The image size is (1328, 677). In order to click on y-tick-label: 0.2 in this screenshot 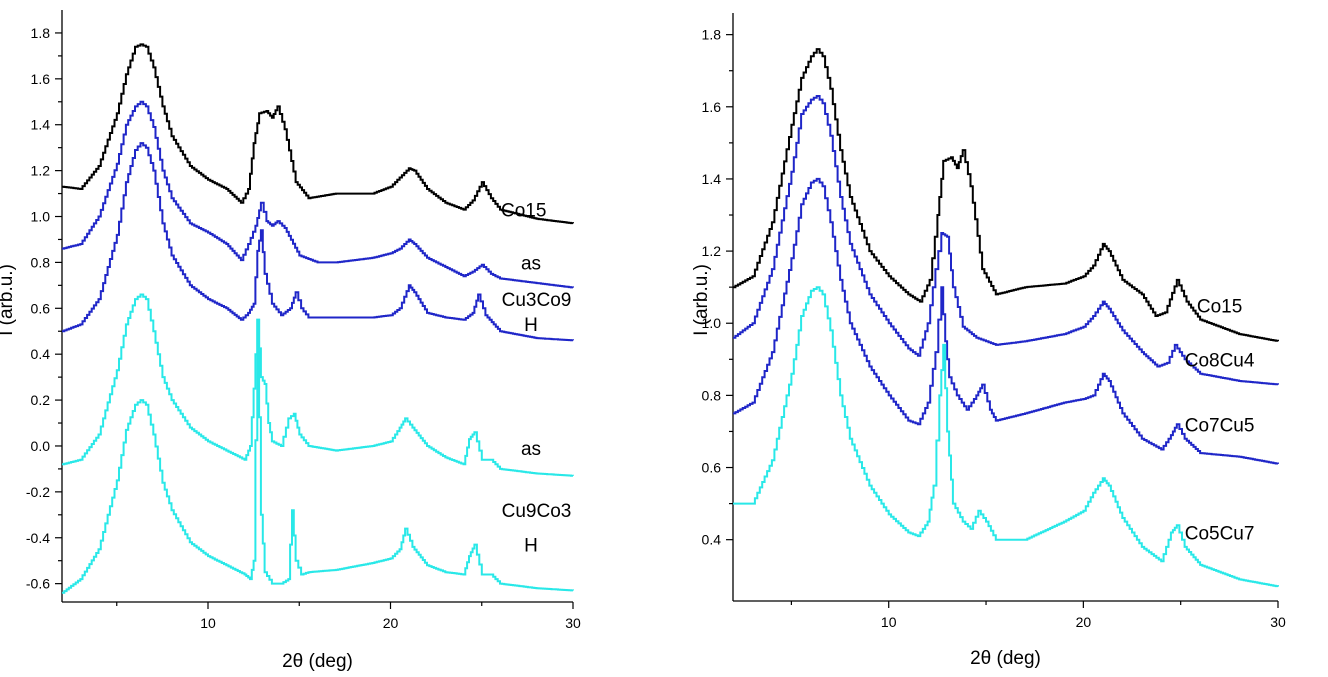, I will do `click(41, 400)`.